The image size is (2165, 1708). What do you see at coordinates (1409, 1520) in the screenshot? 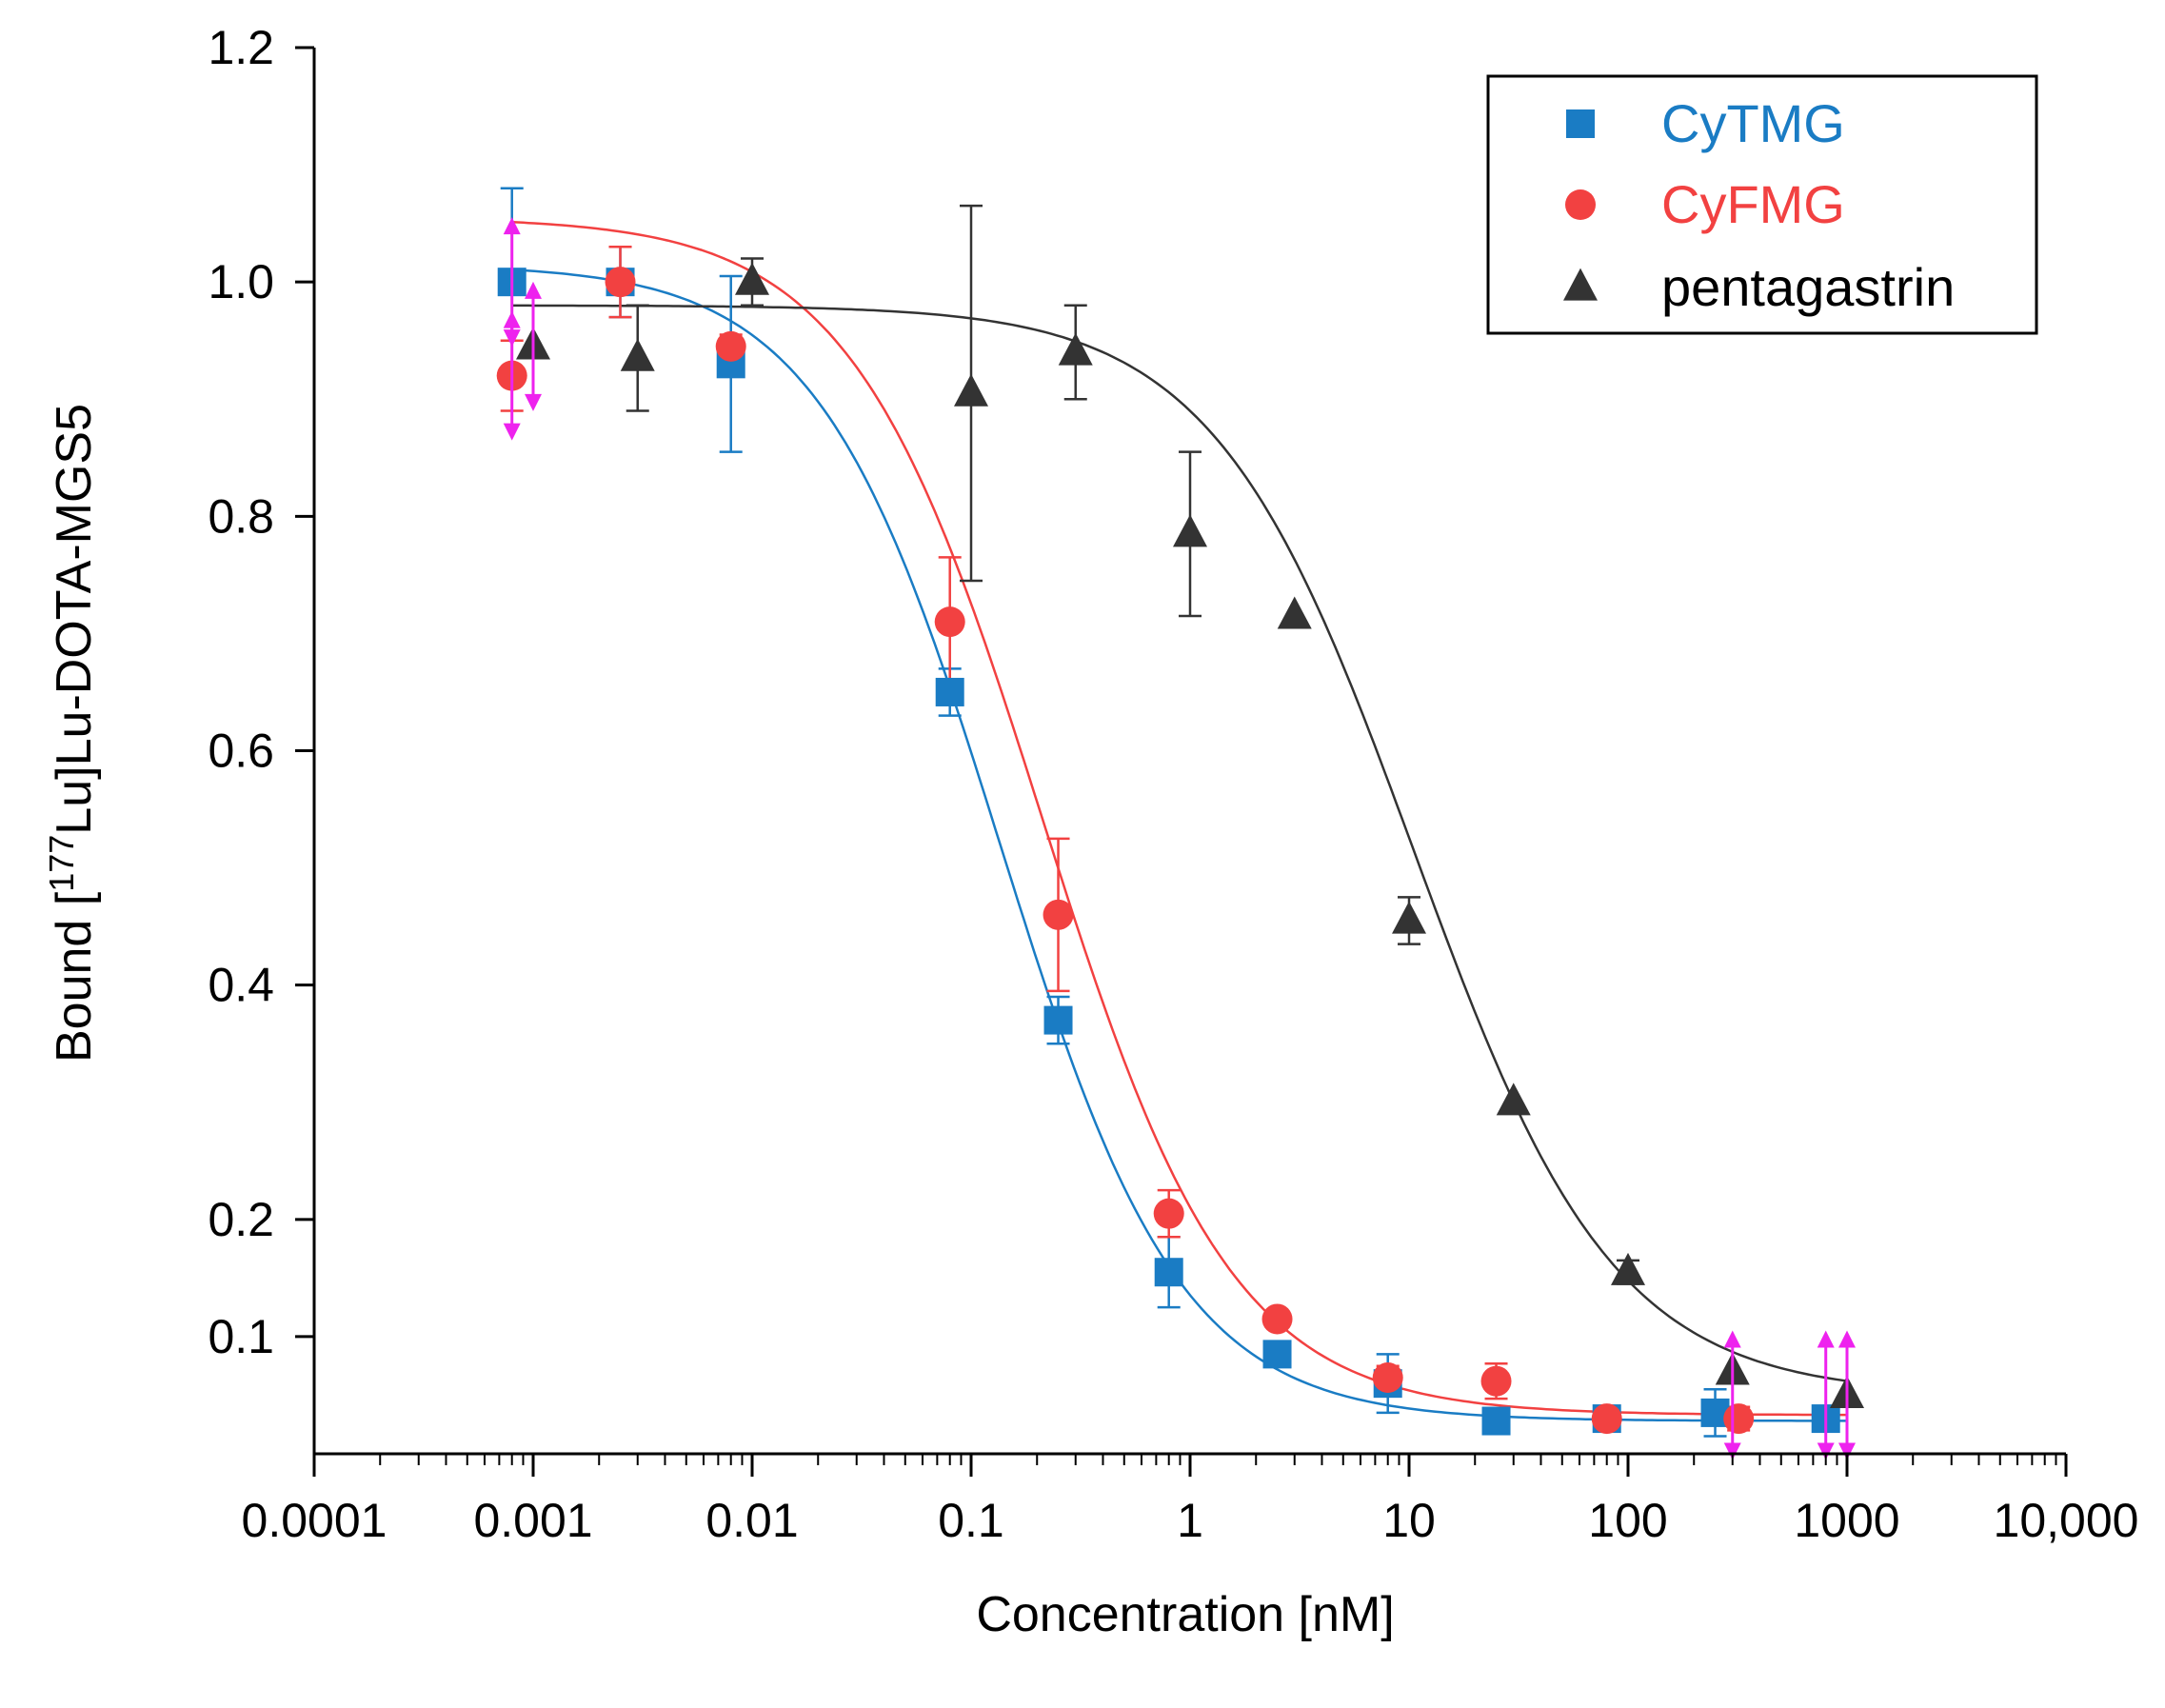
I see `x-tick-label: 10` at bounding box center [1409, 1520].